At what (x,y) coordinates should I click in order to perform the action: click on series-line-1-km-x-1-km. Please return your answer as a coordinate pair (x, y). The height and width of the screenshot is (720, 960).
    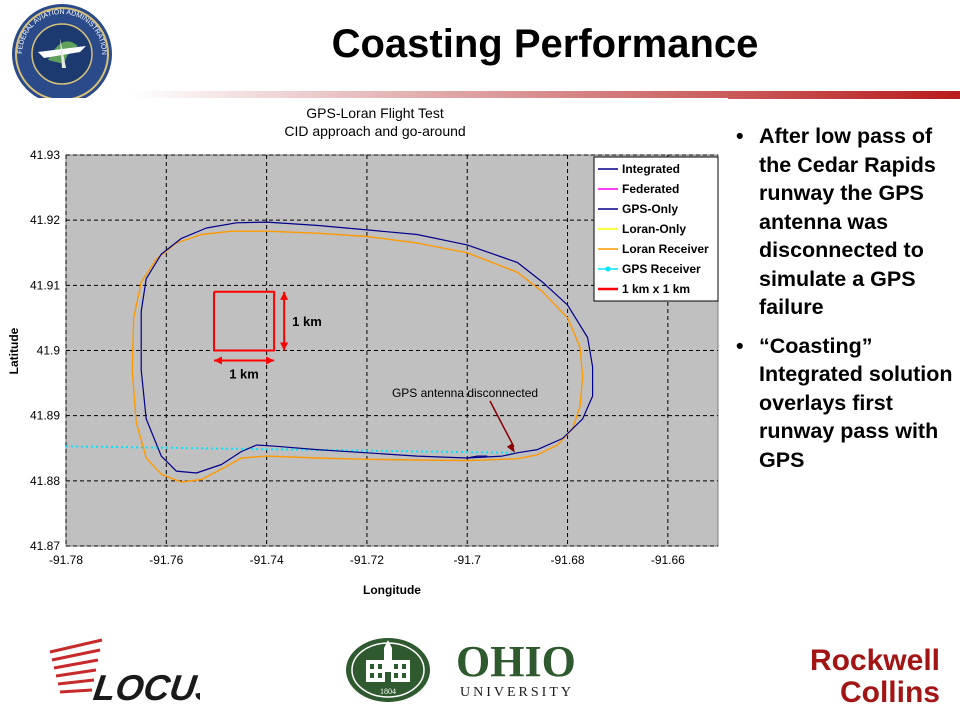
    Looking at the image, I should click on (244, 321).